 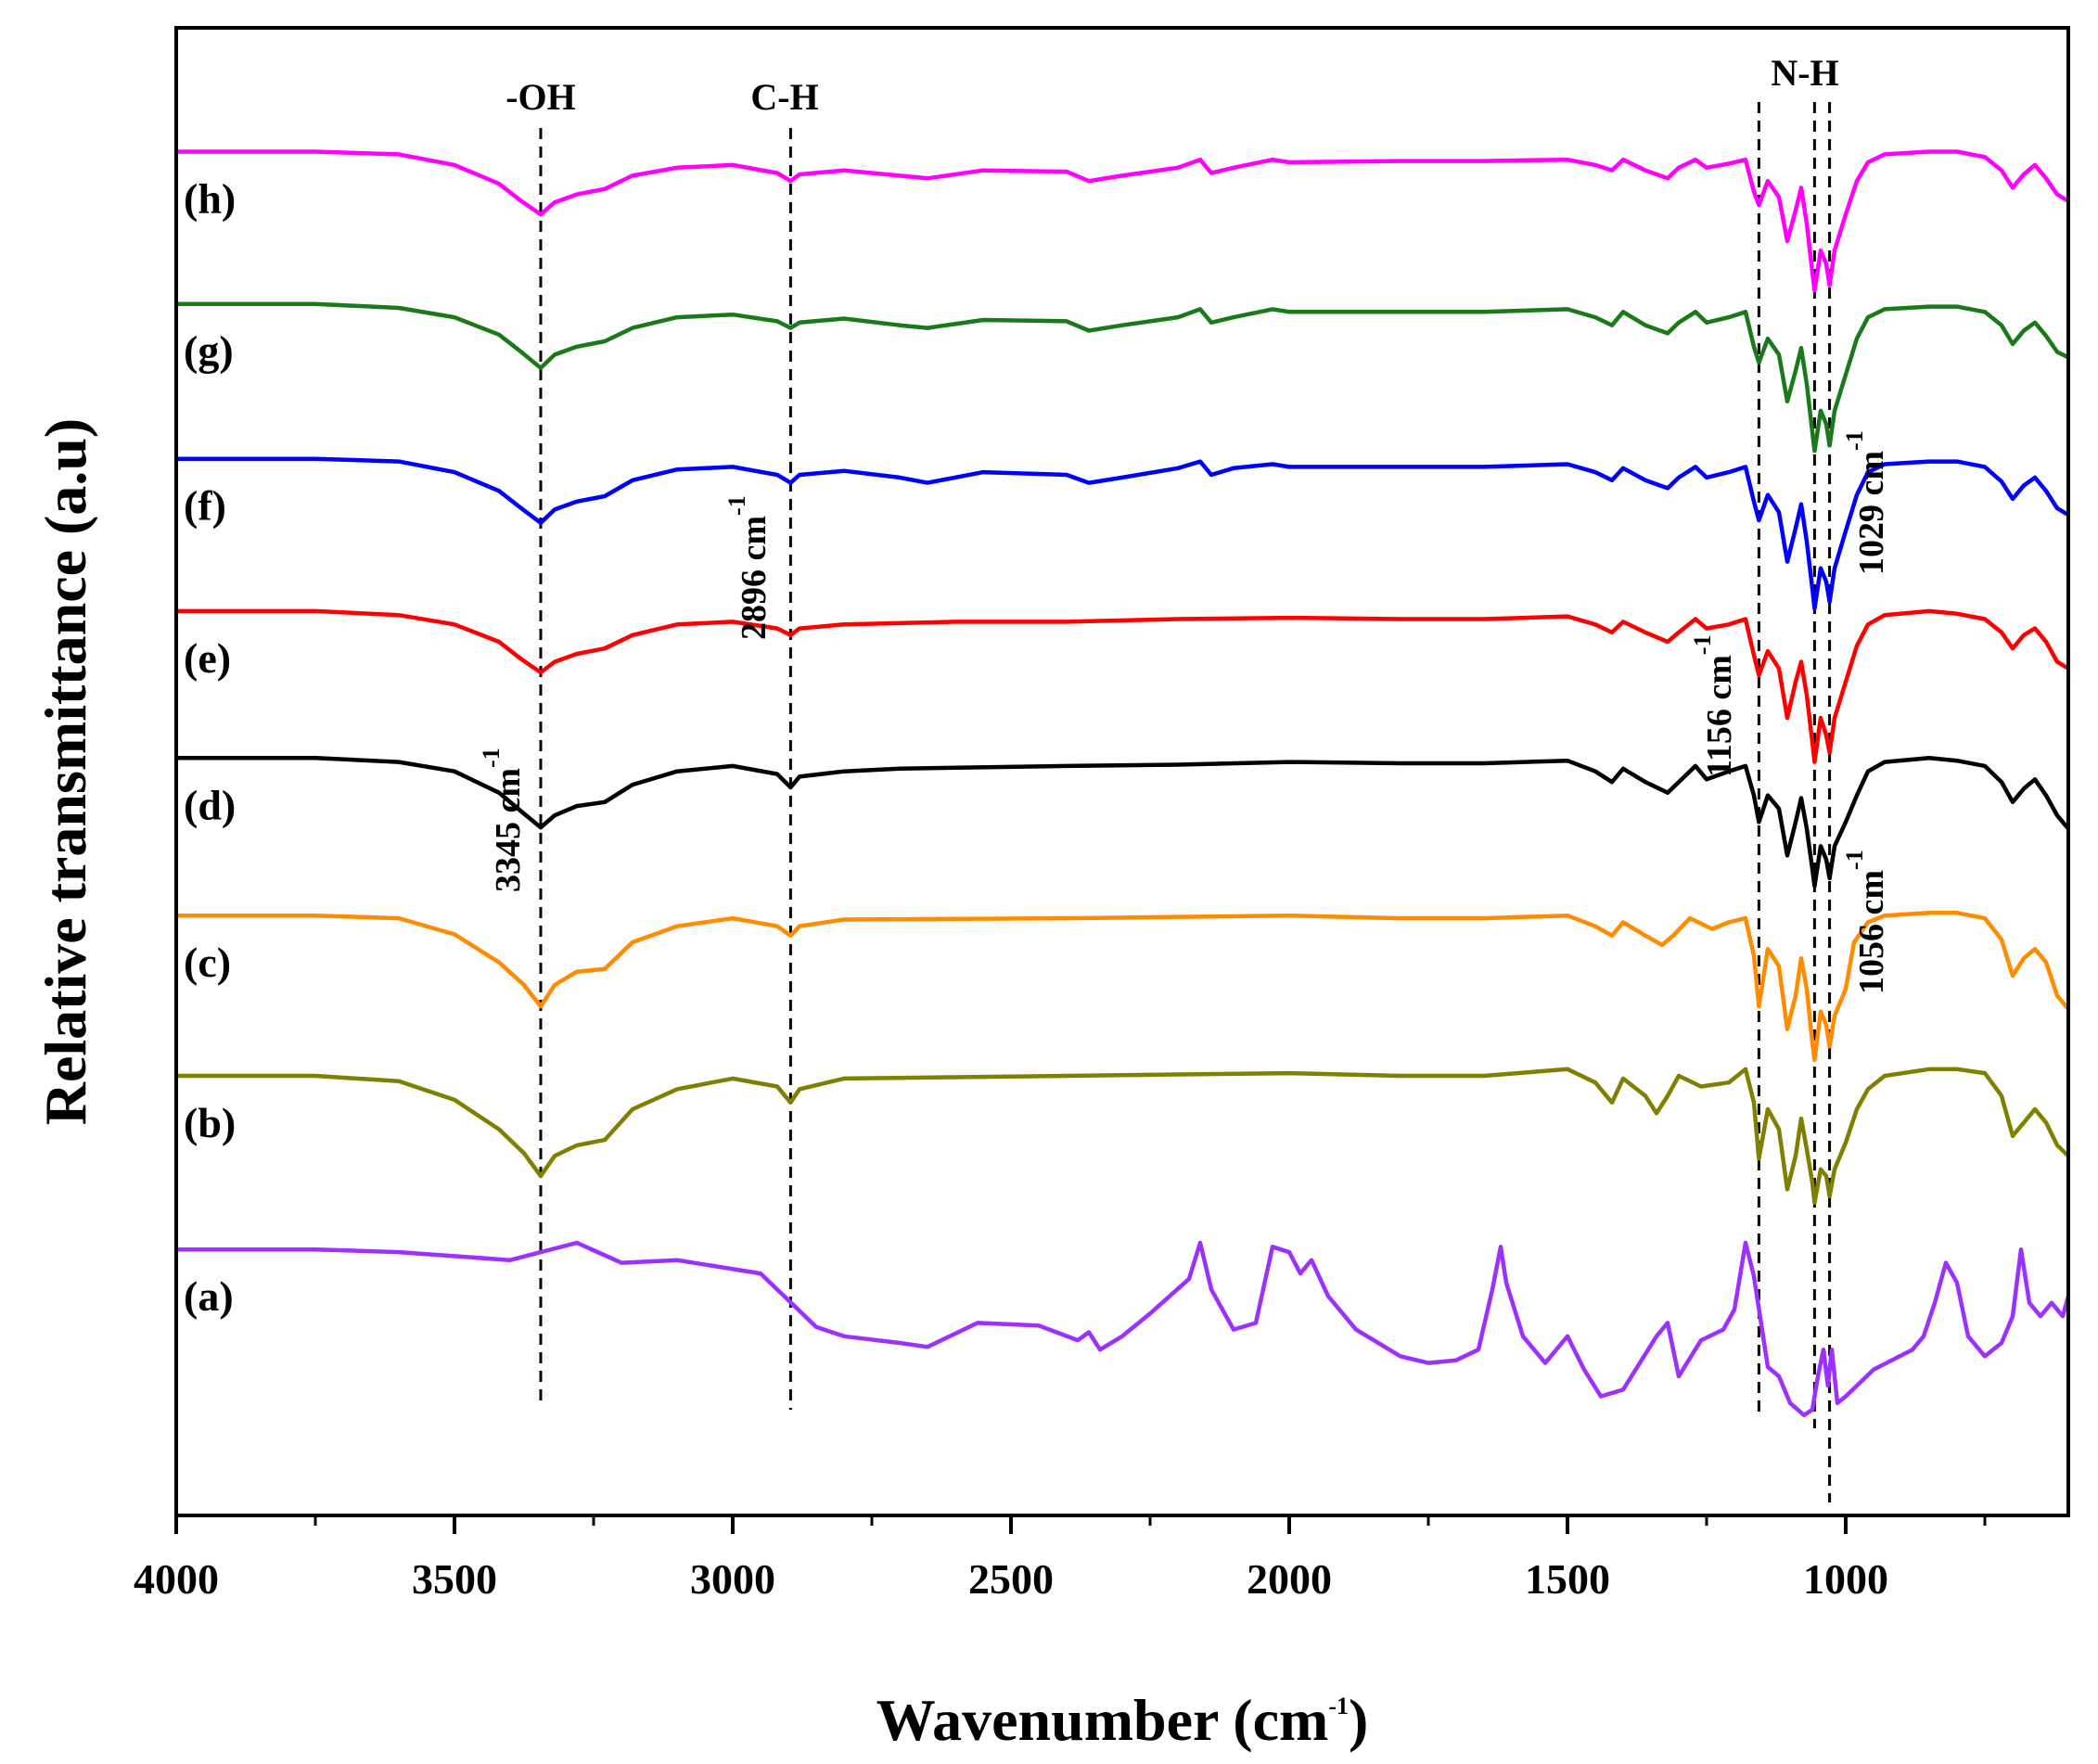 What do you see at coordinates (177, 1579) in the screenshot?
I see `x-tick-label-4000: 4000` at bounding box center [177, 1579].